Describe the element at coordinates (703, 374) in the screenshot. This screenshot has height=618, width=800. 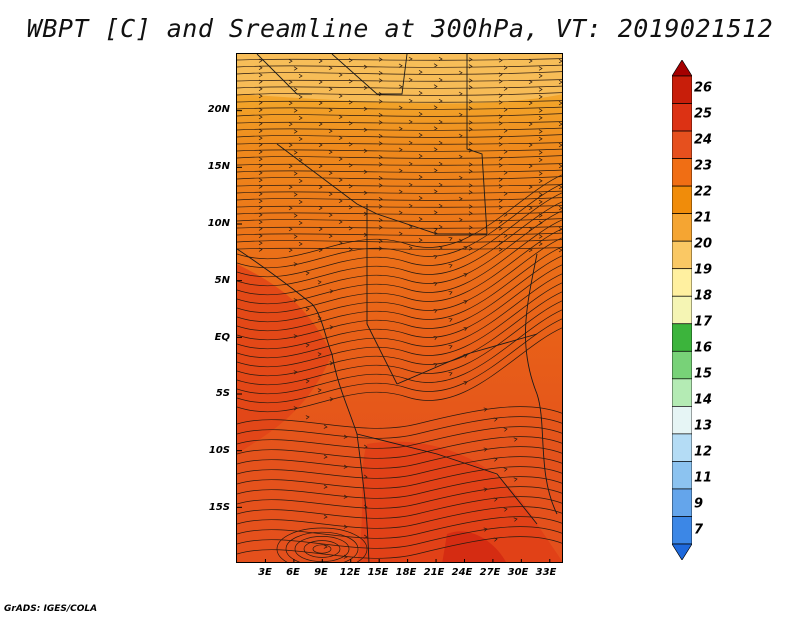
I see `colorbar-label: 15` at that location.